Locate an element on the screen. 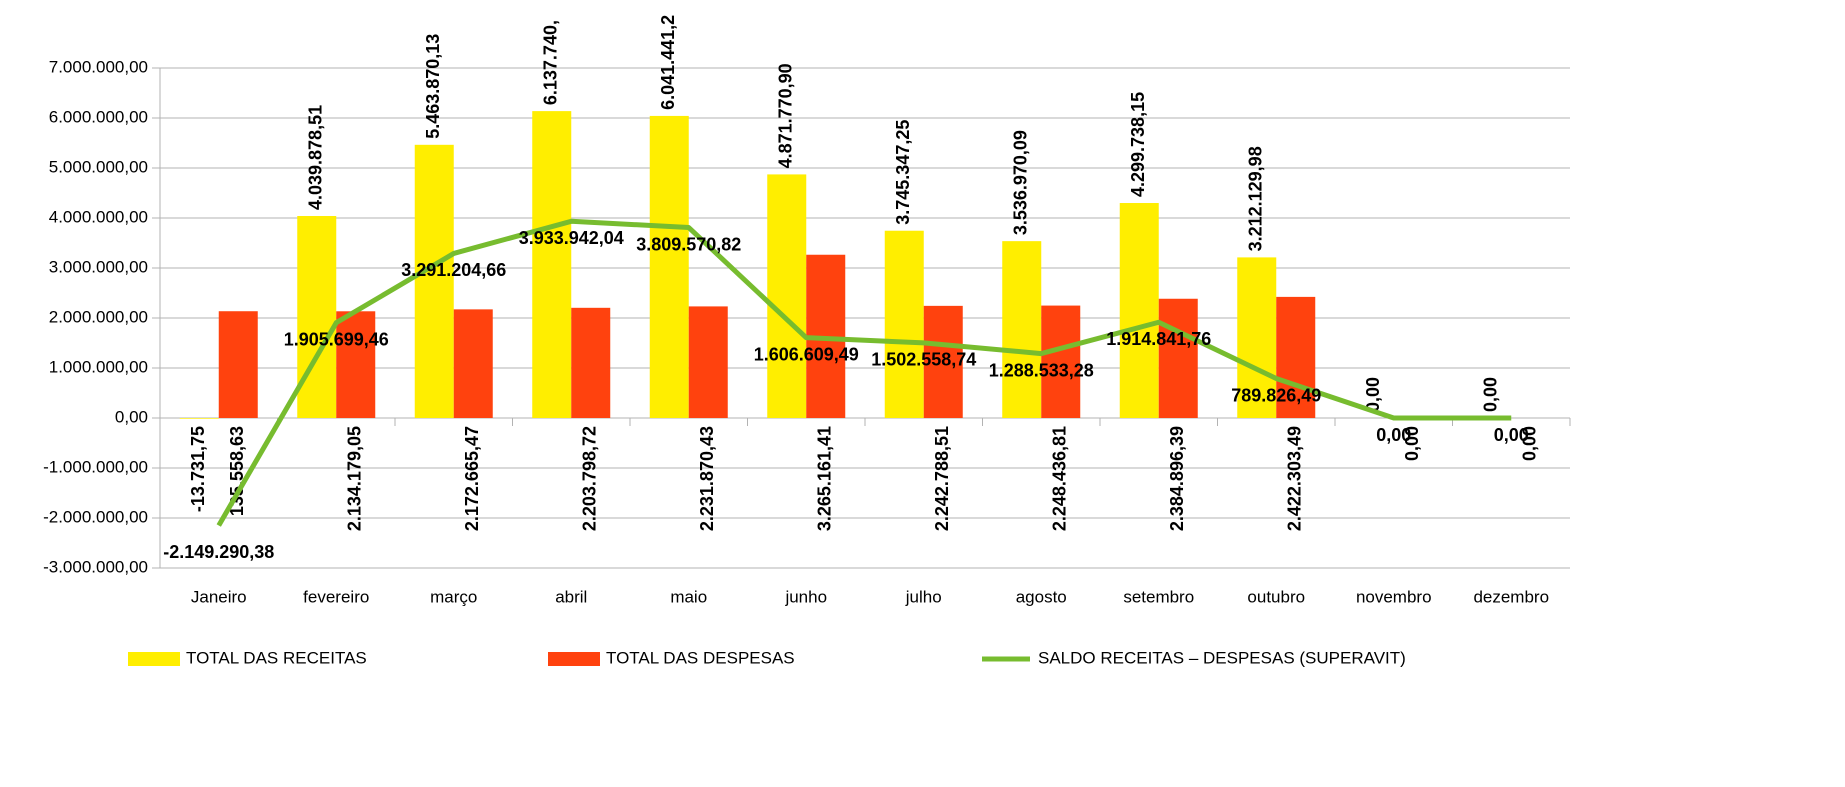 The height and width of the screenshot is (787, 1845). x-tick-label: outubro is located at coordinates (1276, 596).